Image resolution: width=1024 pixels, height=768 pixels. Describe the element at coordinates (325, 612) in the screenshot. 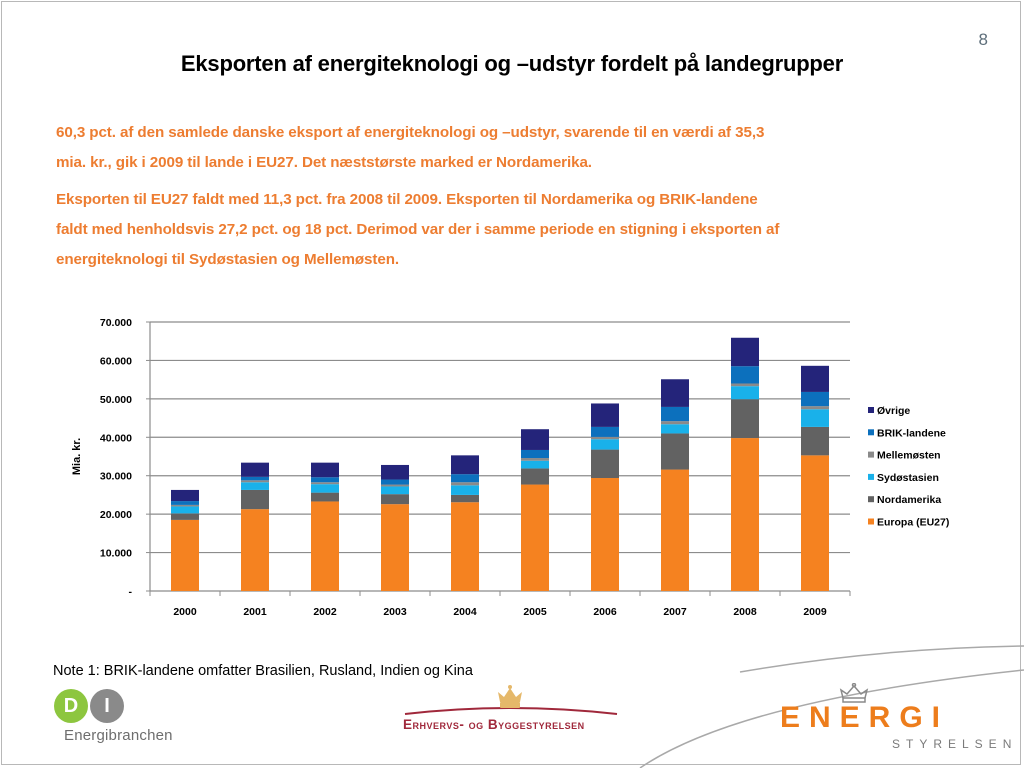

I see `x-tick-label: 2002` at that location.